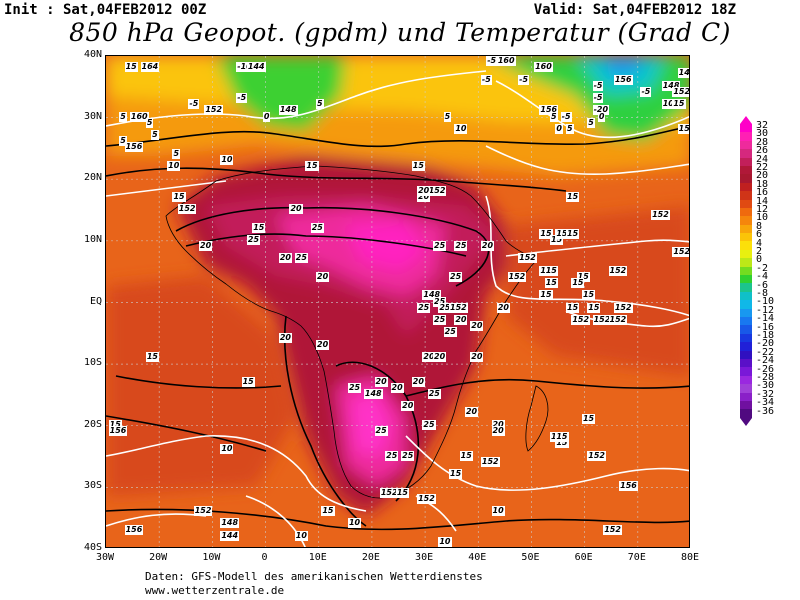  I want to click on lon-label: 0, so click(264, 557).